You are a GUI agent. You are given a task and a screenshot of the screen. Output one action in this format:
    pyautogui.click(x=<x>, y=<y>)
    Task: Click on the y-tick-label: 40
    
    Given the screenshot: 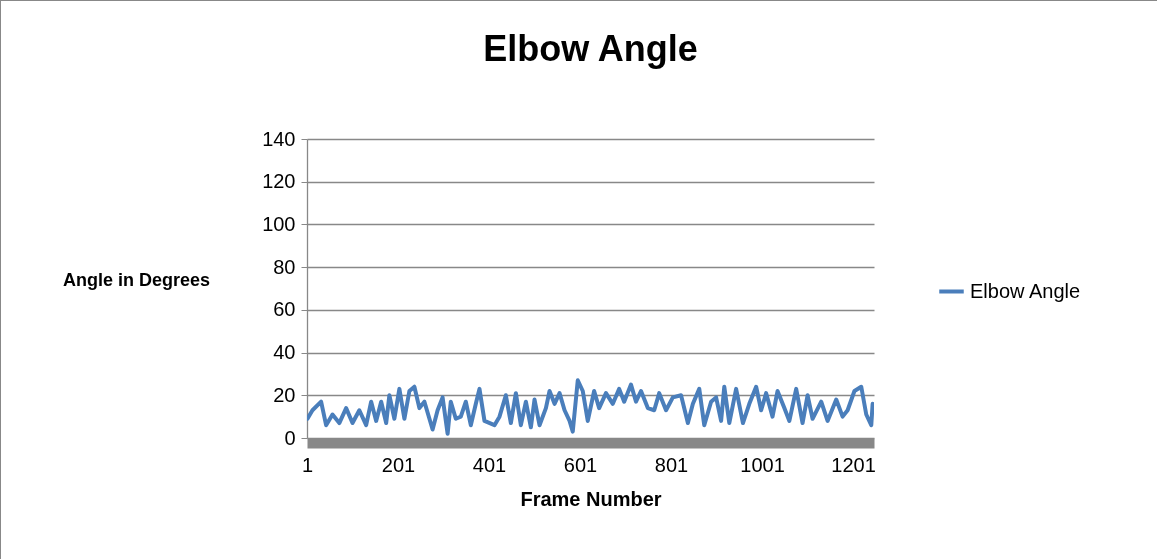 What is the action you would take?
    pyautogui.click(x=284, y=352)
    